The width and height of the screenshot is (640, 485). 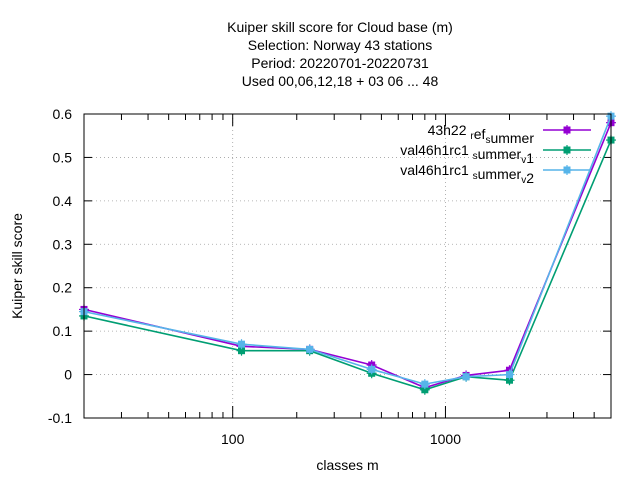 What do you see at coordinates (472, 136) in the screenshot?
I see `legend-label-part: r` at bounding box center [472, 136].